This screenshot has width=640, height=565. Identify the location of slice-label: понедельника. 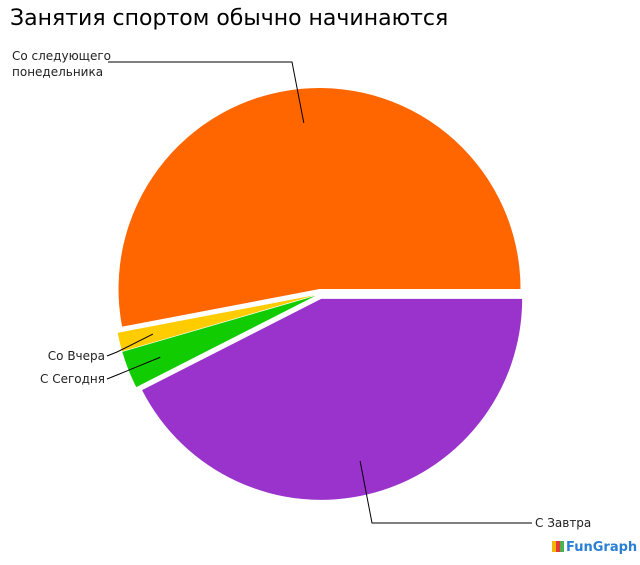
(57, 72).